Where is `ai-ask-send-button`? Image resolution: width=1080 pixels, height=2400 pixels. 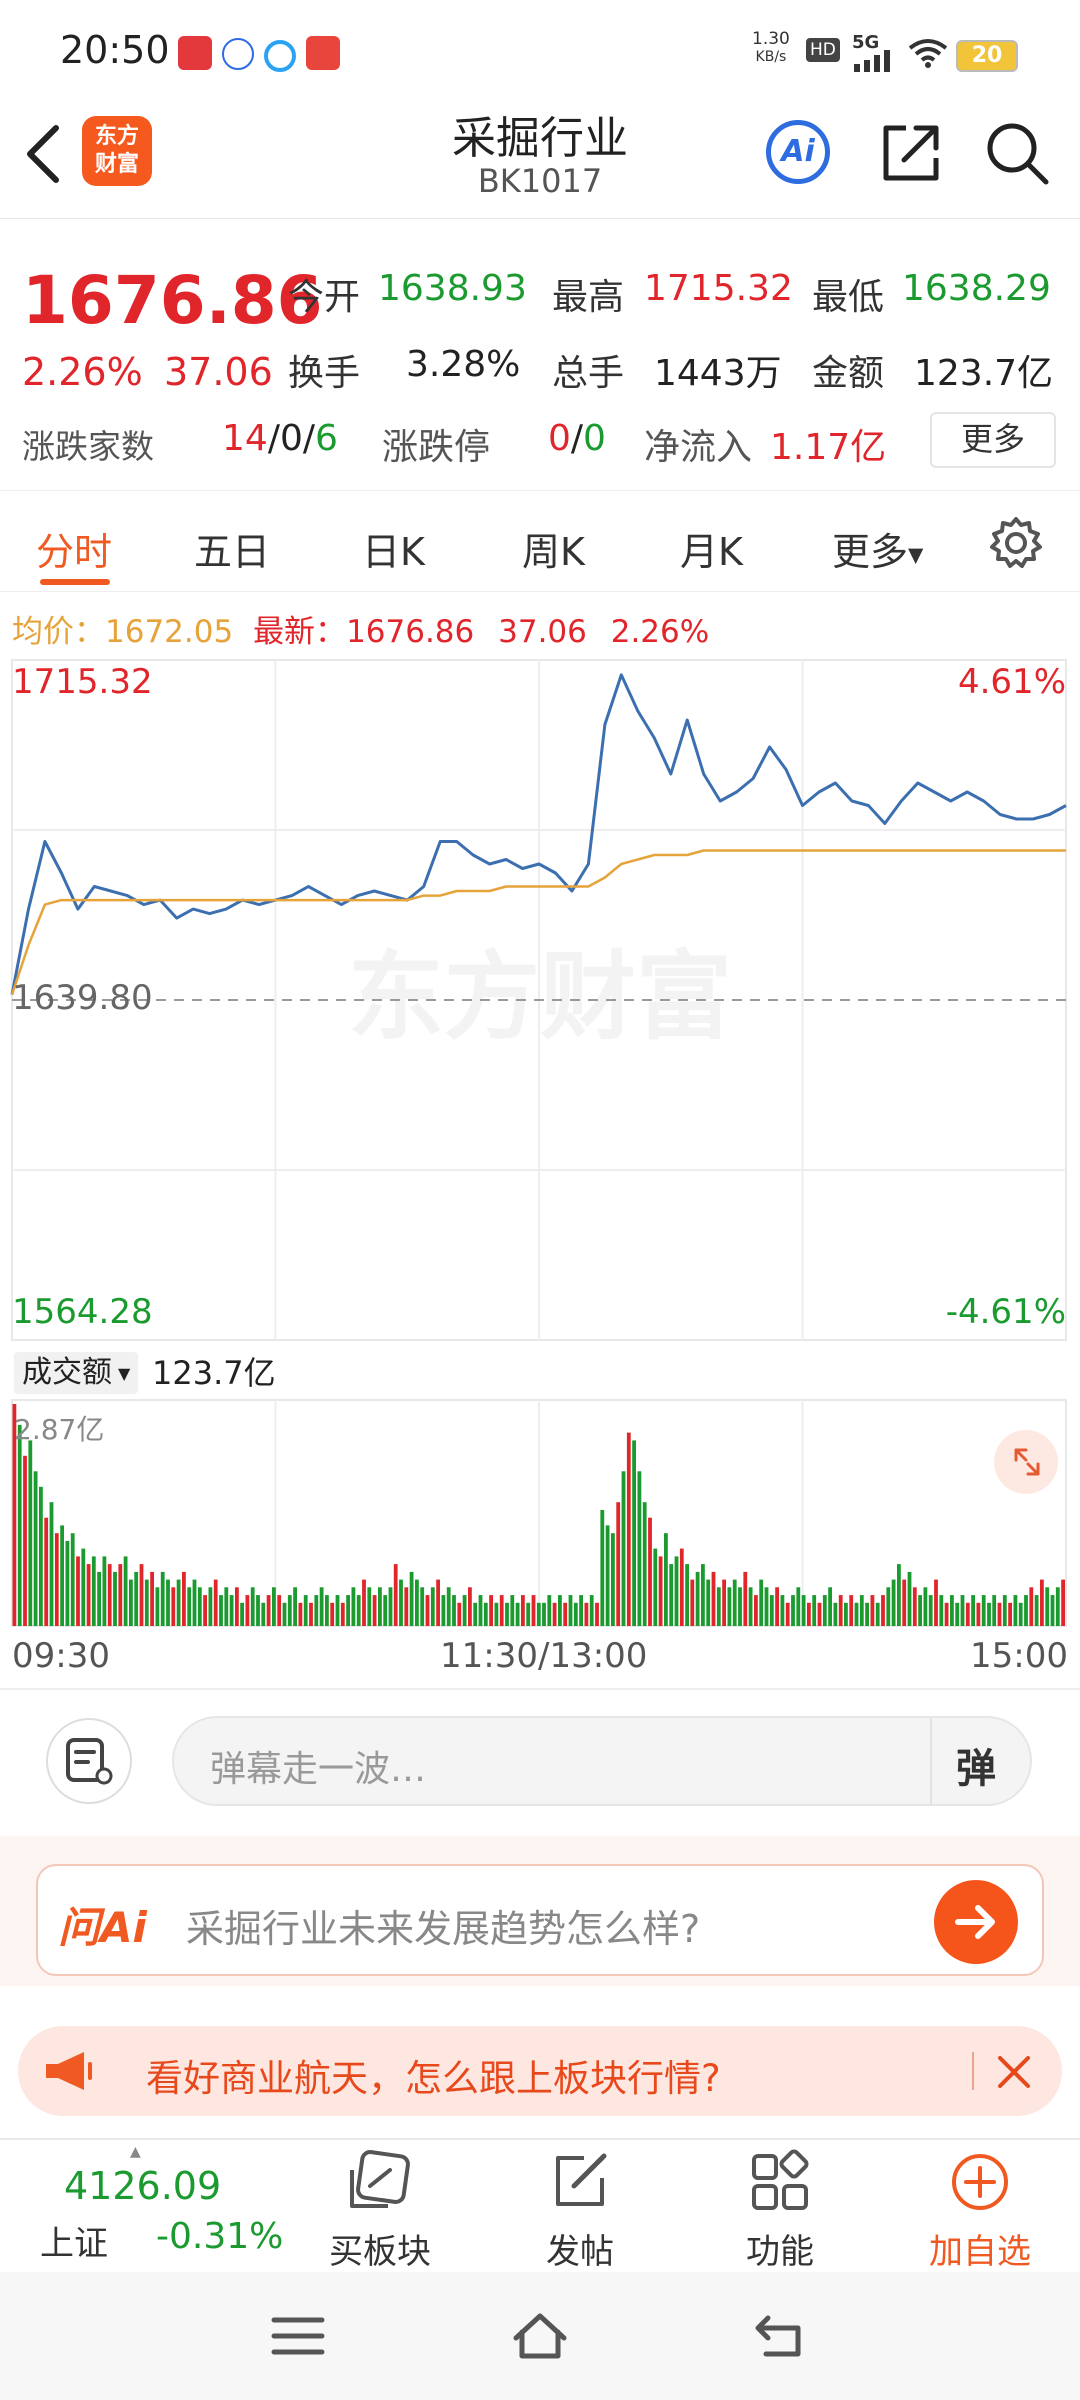 ai-ask-send-button is located at coordinates (976, 1922).